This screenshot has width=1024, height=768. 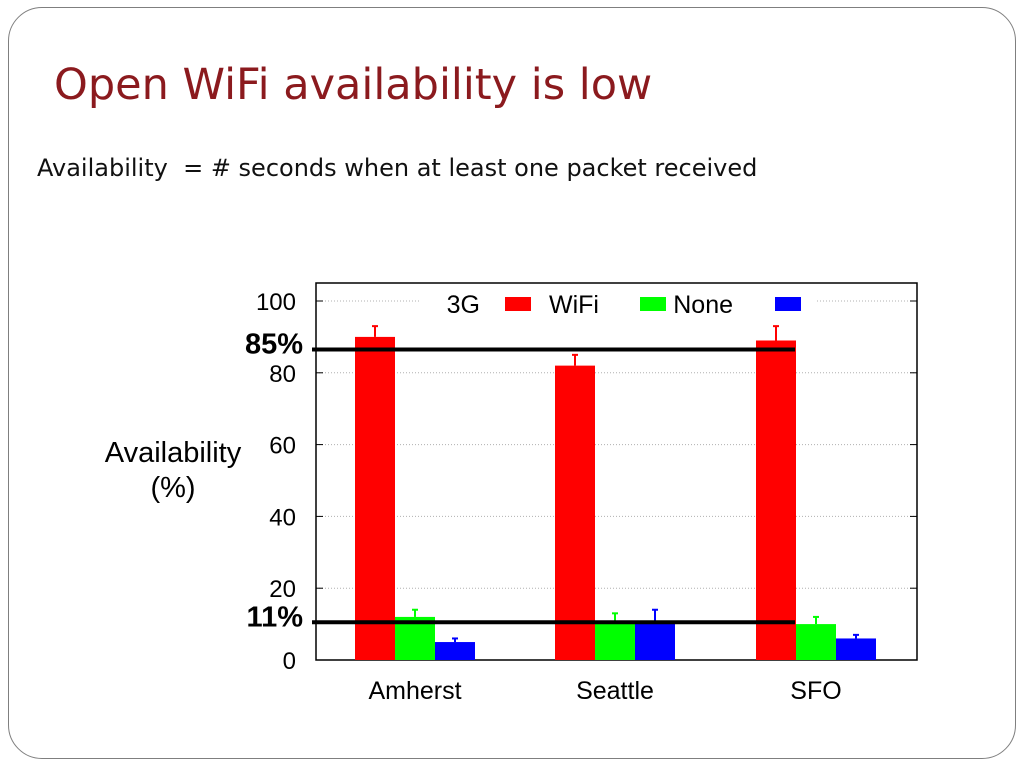 I want to click on bar-none-seattle, so click(x=655, y=640).